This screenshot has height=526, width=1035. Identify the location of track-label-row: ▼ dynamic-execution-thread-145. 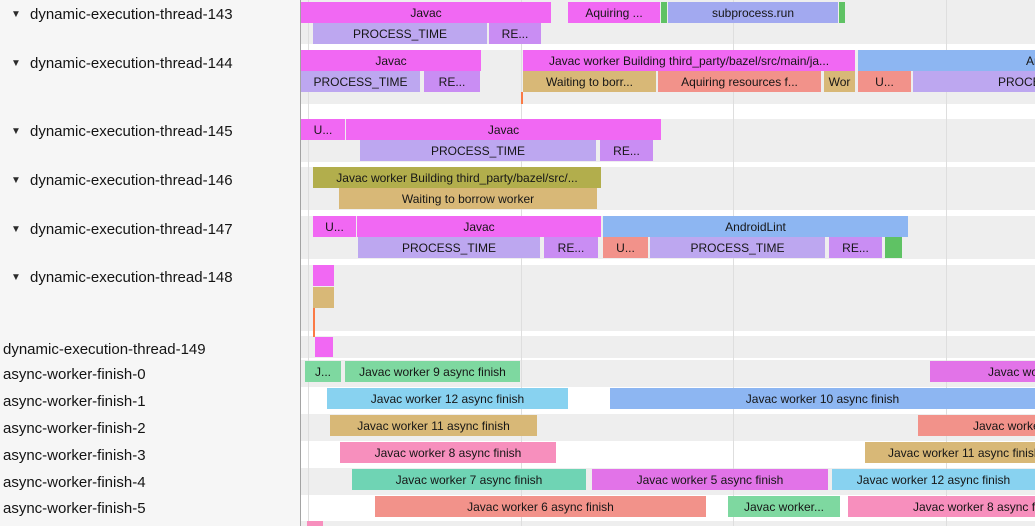
(150, 131).